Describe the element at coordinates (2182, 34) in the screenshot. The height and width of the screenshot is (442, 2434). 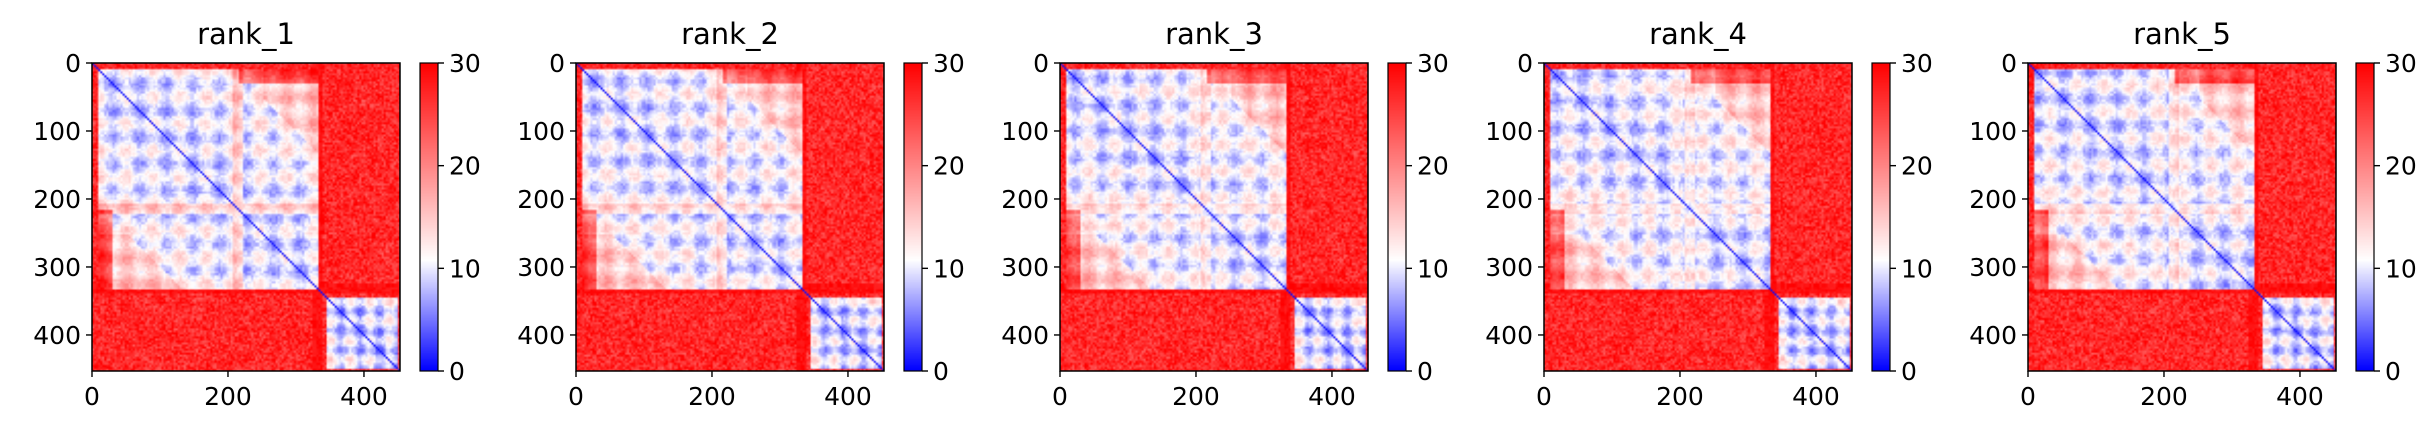
I see `panel-title: rank_5` at that location.